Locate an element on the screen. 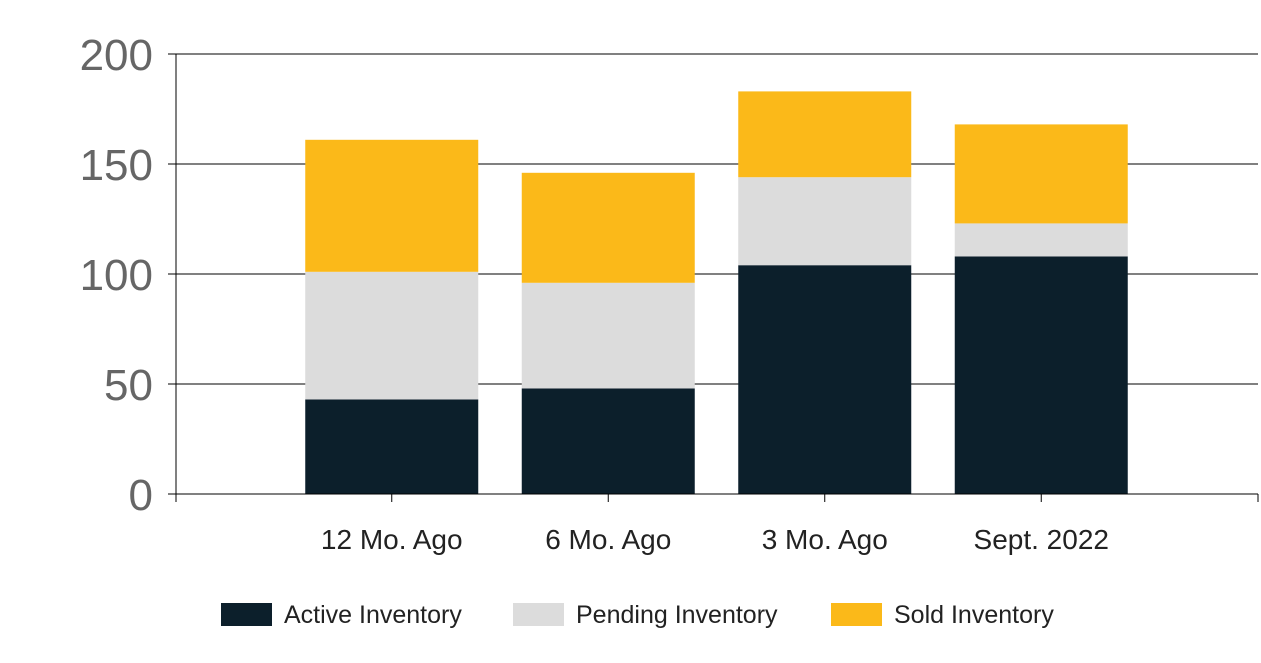 The height and width of the screenshot is (663, 1261). legend-label-active-inventory: Active Inventory is located at coordinates (373, 615).